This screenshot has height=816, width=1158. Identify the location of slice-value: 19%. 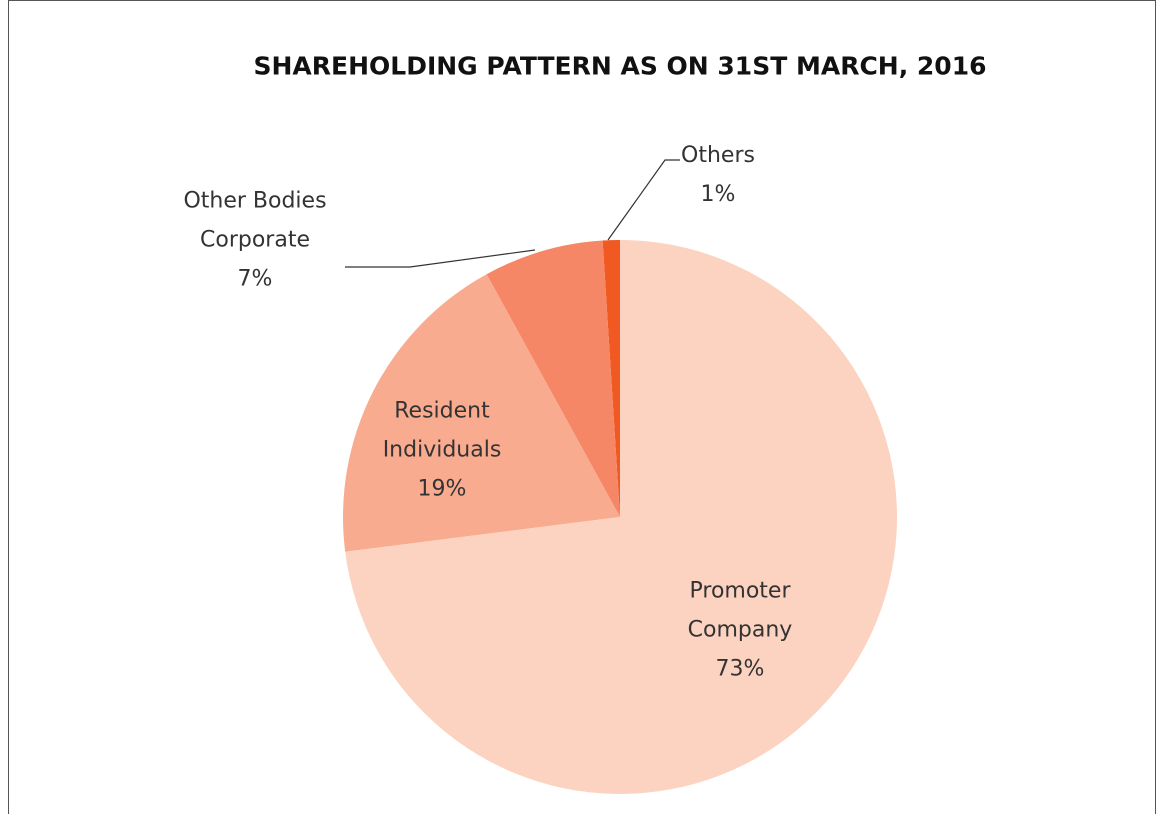
(442, 489).